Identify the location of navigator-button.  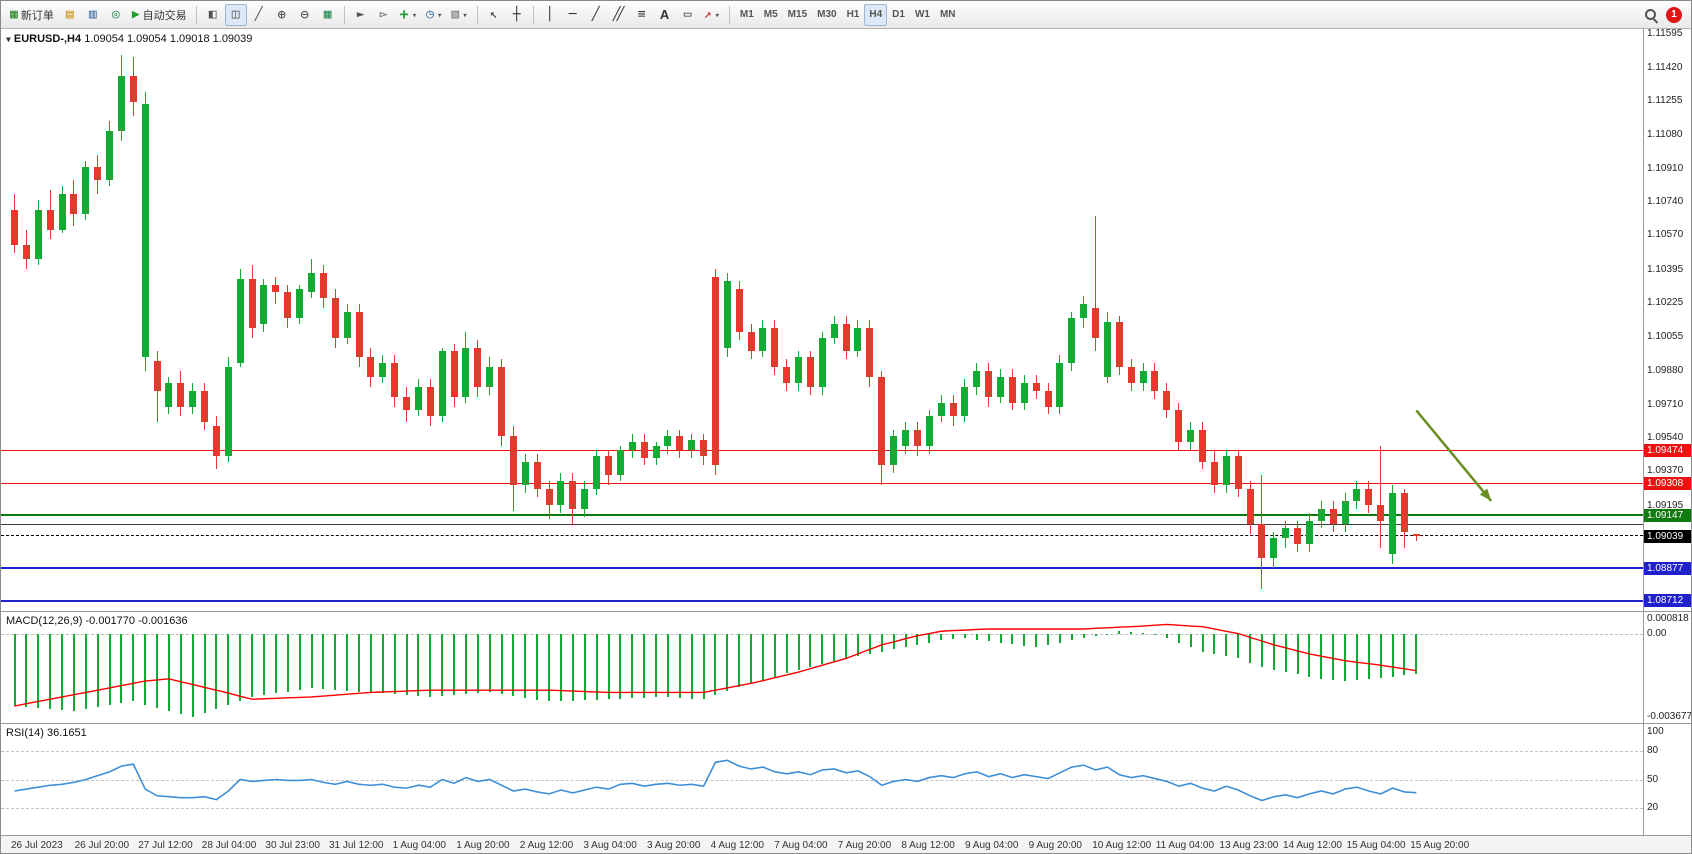
(93, 15).